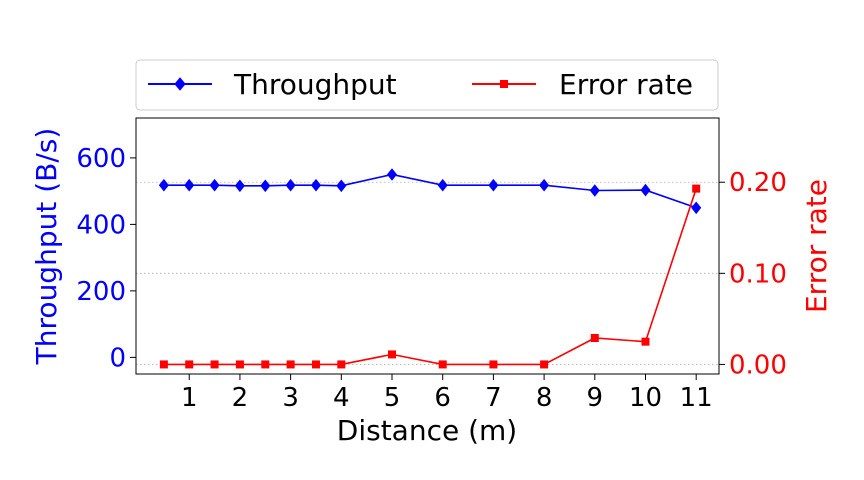 The width and height of the screenshot is (864, 480). What do you see at coordinates (101, 159) in the screenshot?
I see `left-y-tick-label-600: 600` at bounding box center [101, 159].